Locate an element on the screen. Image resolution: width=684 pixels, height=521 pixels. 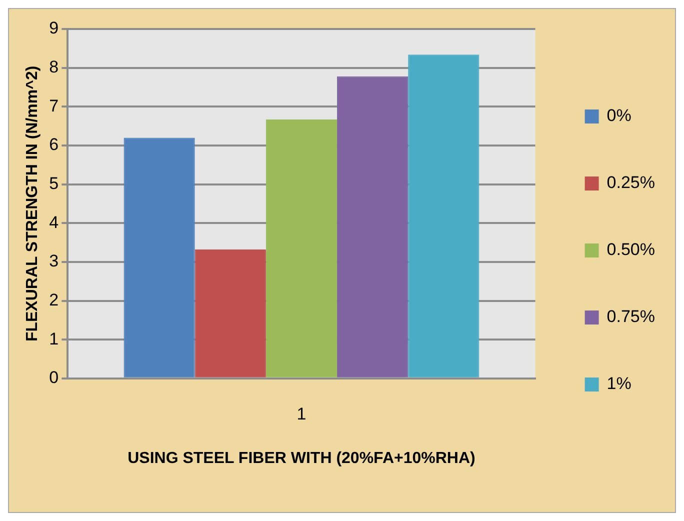
legend-label: 0.75% is located at coordinates (630, 316).